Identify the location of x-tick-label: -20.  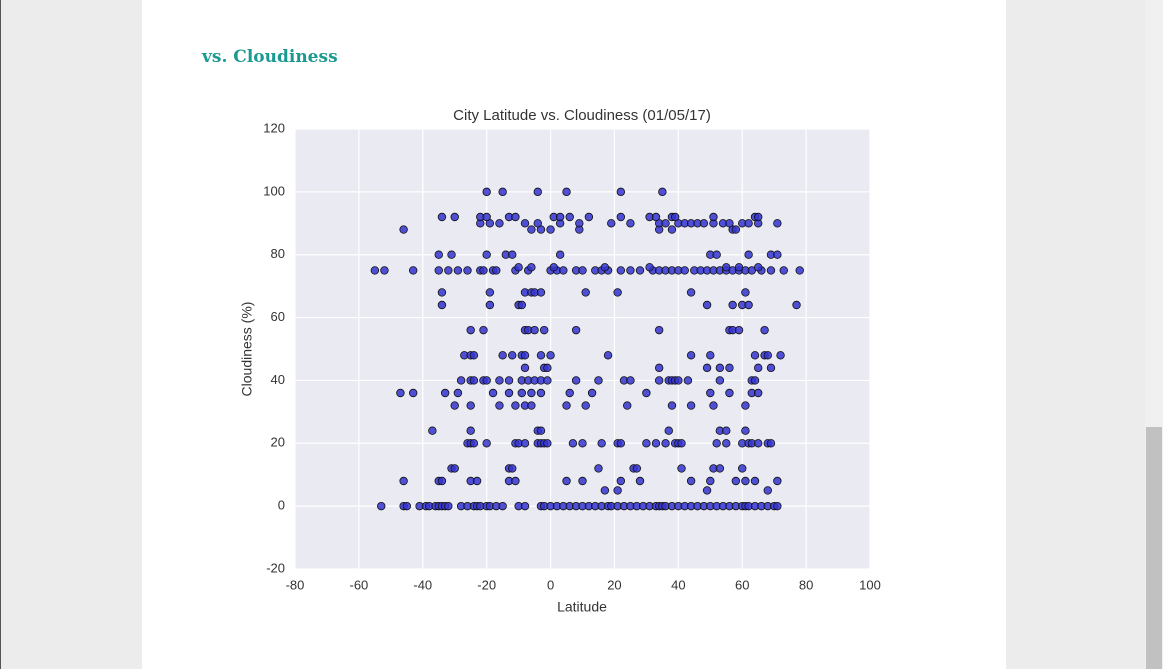
(486, 584).